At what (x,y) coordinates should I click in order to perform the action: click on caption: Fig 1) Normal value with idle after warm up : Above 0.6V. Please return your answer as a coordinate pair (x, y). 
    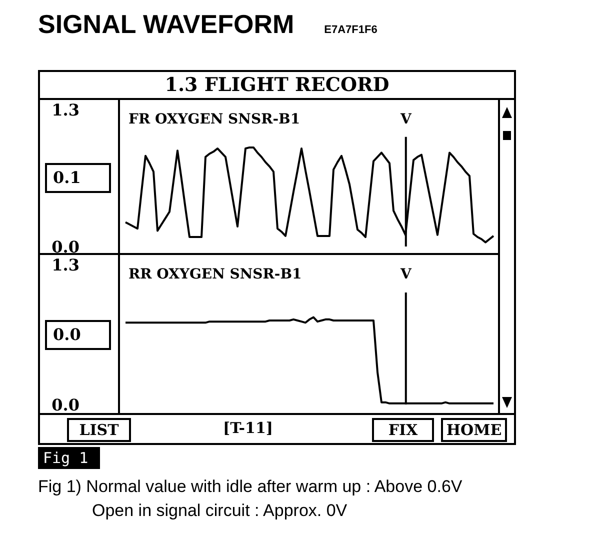
    Looking at the image, I should click on (250, 487).